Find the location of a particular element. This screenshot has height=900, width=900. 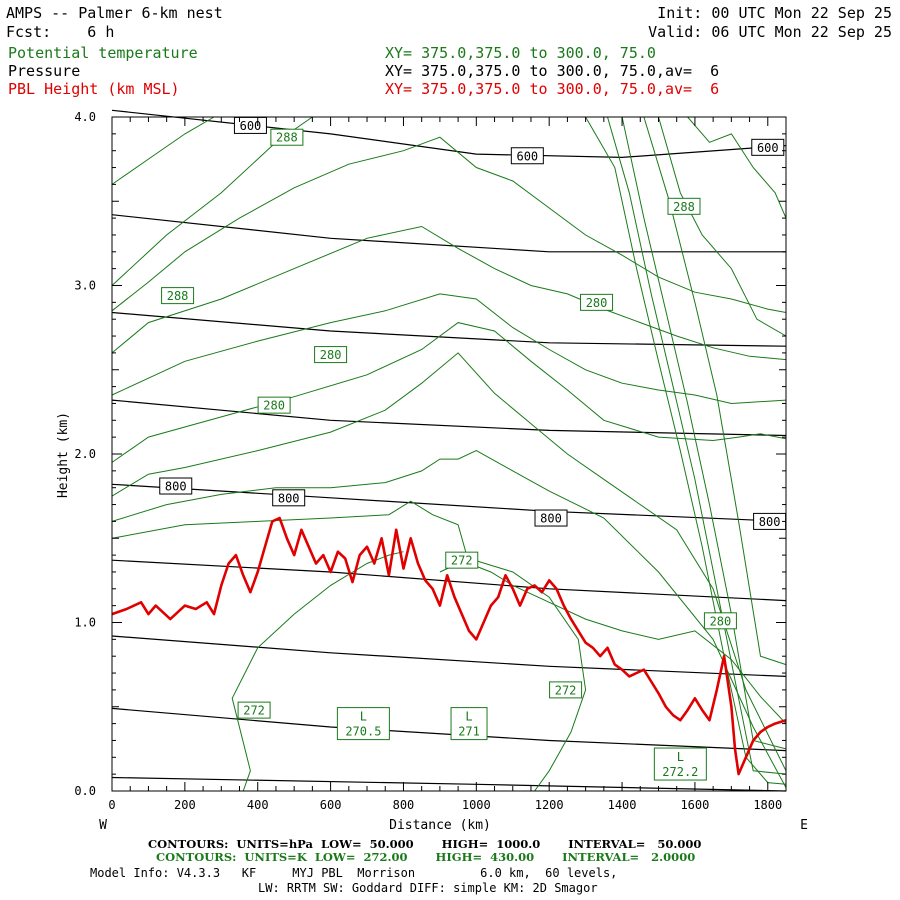

chart-title: AMPS -- Palmer 6-km nest is located at coordinates (114, 13).